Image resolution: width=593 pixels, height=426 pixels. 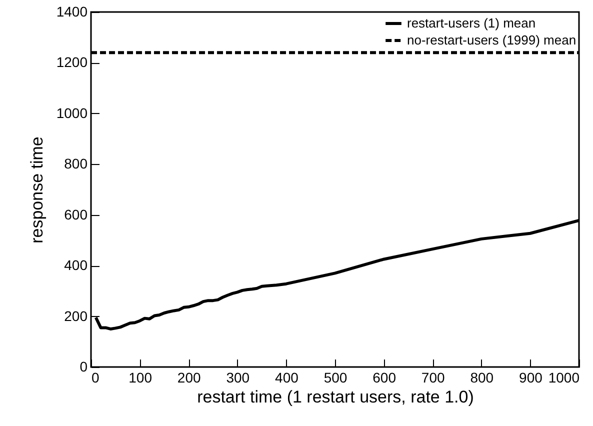 What do you see at coordinates (140, 378) in the screenshot?
I see `x-tick-label: 100` at bounding box center [140, 378].